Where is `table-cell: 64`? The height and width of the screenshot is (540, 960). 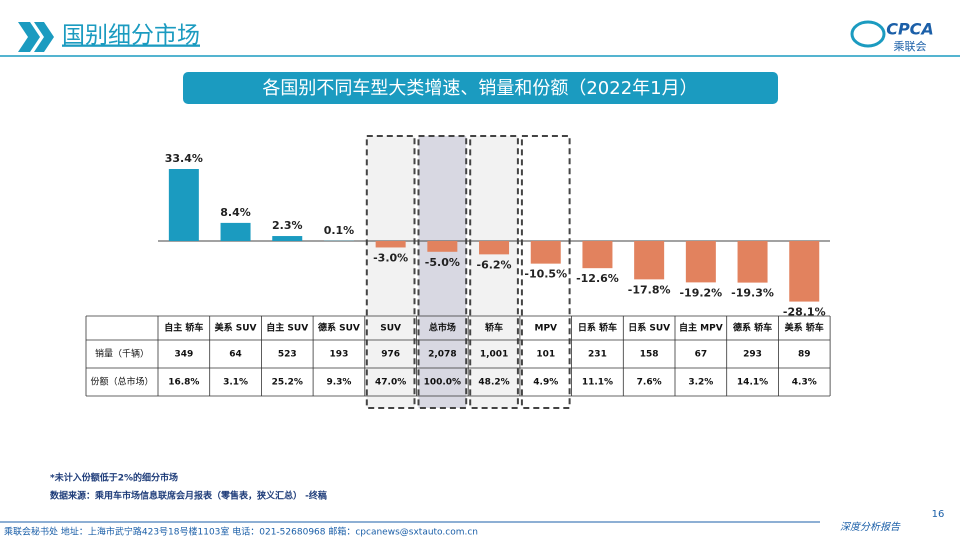
table-cell: 64 is located at coordinates (235, 355).